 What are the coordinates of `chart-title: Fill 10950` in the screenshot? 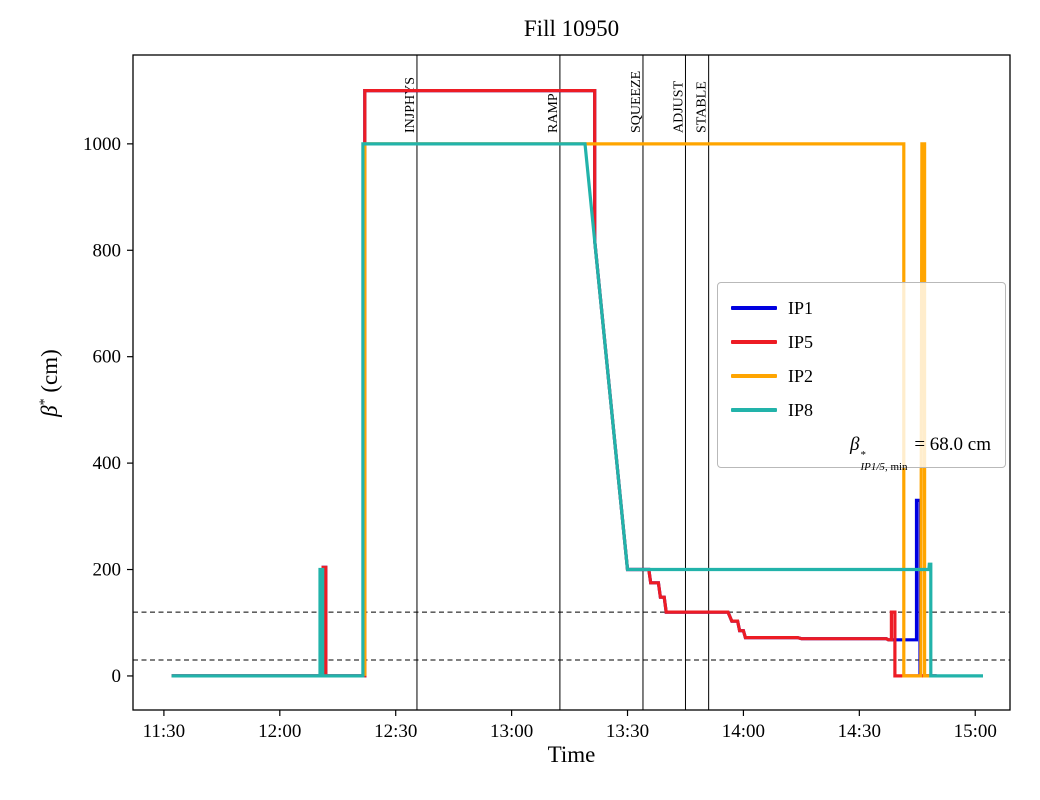 It's located at (571, 28).